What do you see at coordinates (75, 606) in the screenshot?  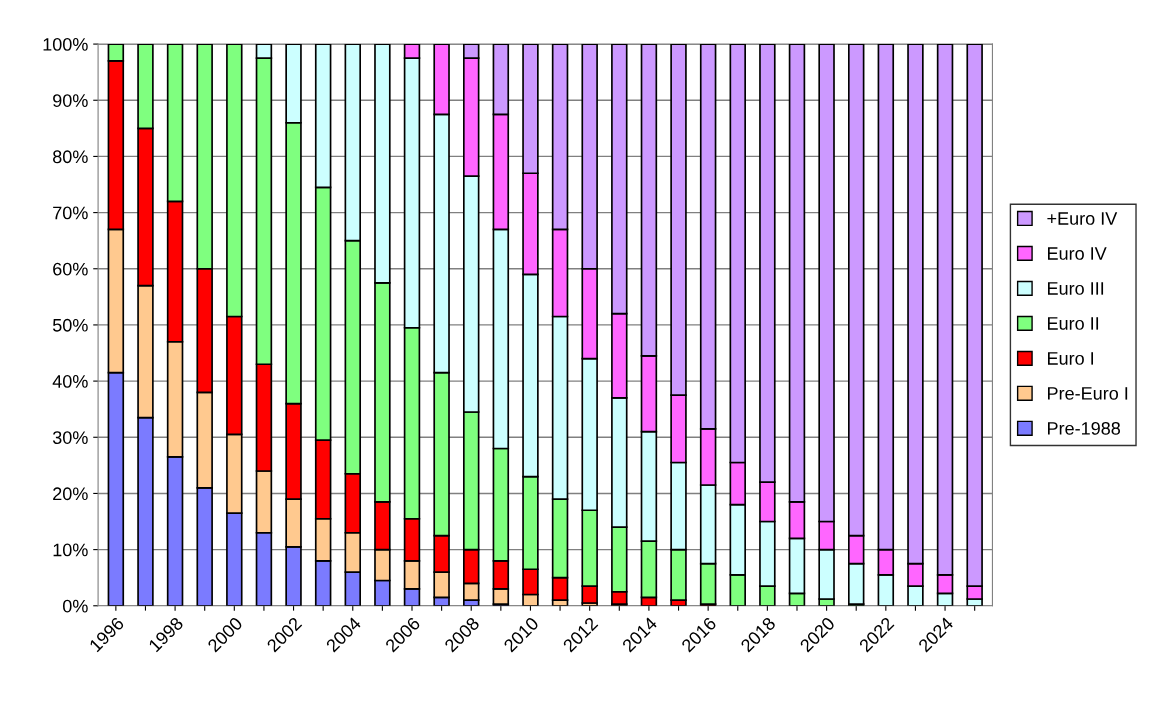 I see `y-tick-label: 0%` at bounding box center [75, 606].